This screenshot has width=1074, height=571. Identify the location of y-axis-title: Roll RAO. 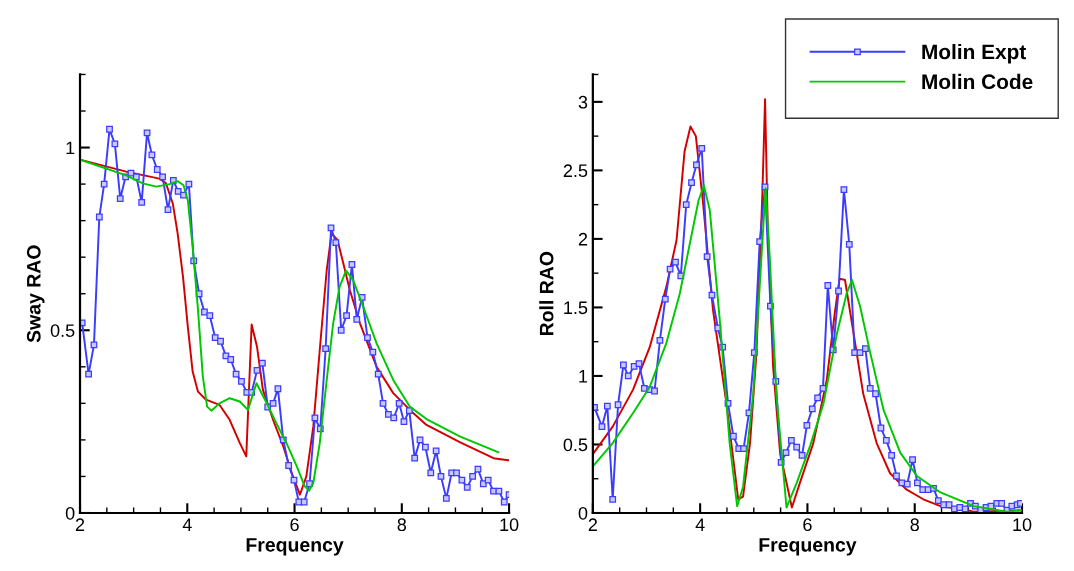
(546, 293).